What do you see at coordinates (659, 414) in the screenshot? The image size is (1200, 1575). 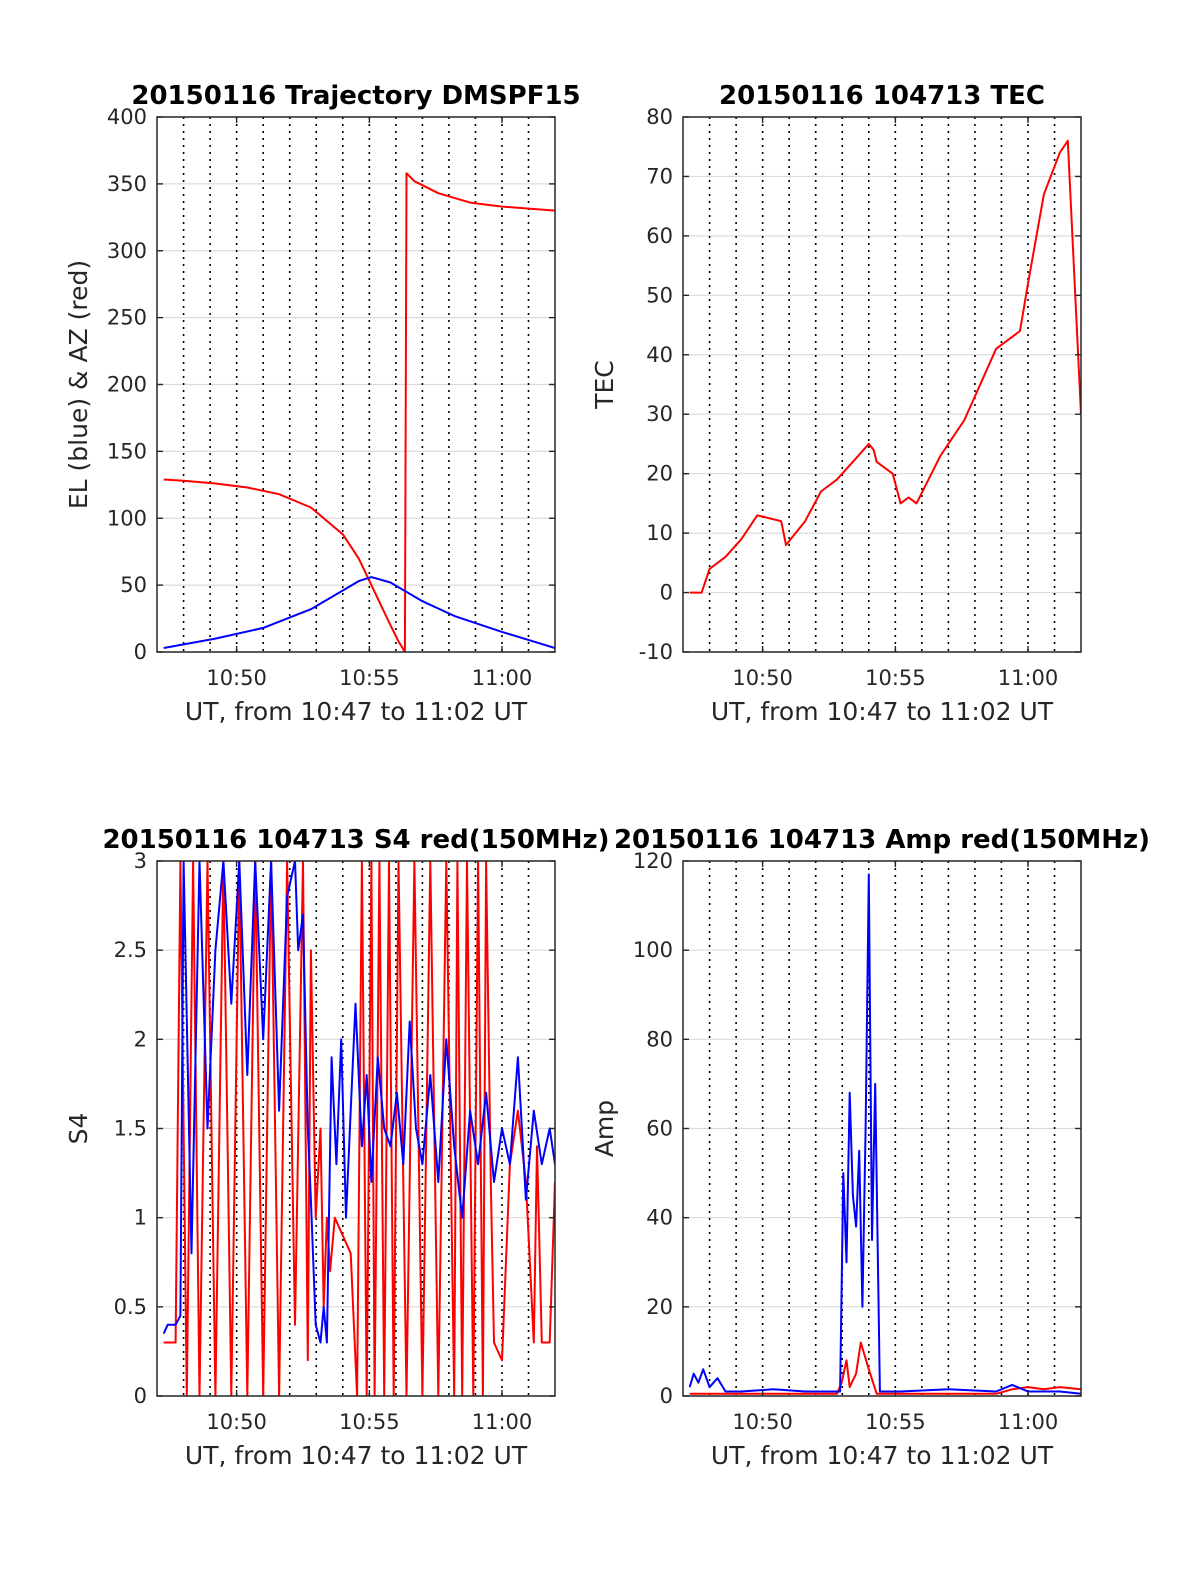 I see `y-tick-label: 30` at bounding box center [659, 414].